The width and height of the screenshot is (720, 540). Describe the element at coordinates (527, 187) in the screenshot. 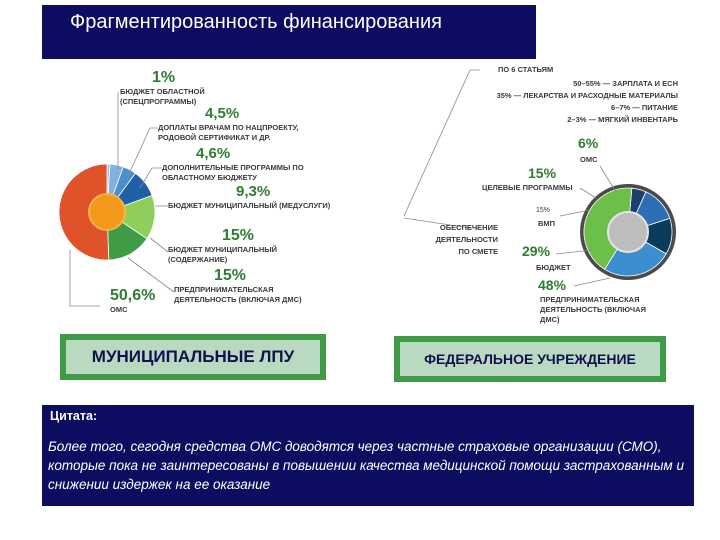

I see `federal-2-label-0: ЦЕЛЕВЫЕ ПРОГРАММЫ` at that location.